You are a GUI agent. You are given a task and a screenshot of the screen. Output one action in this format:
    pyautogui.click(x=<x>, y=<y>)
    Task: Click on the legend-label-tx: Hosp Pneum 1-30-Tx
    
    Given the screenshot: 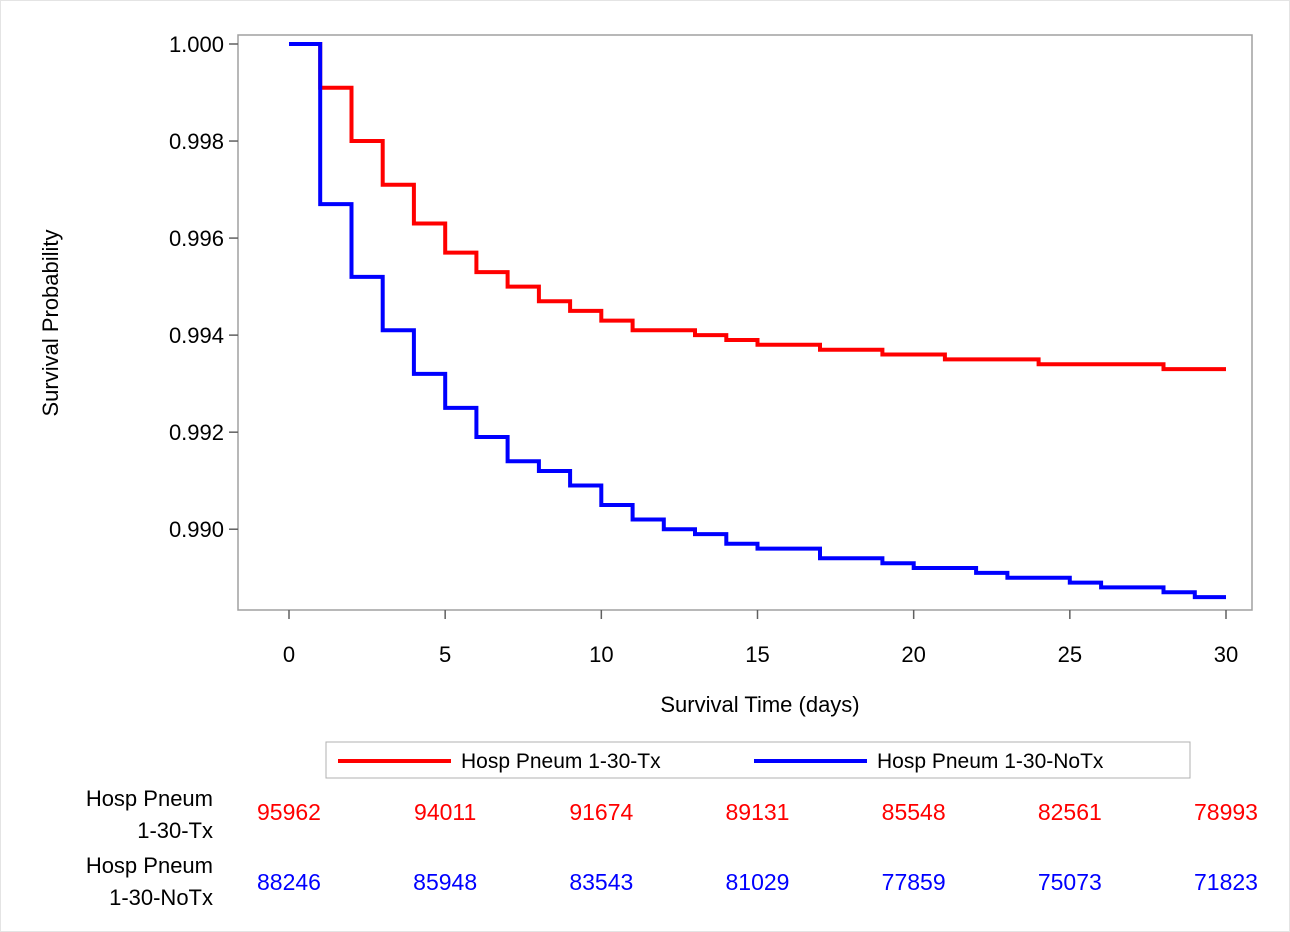 What is the action you would take?
    pyautogui.click(x=561, y=761)
    